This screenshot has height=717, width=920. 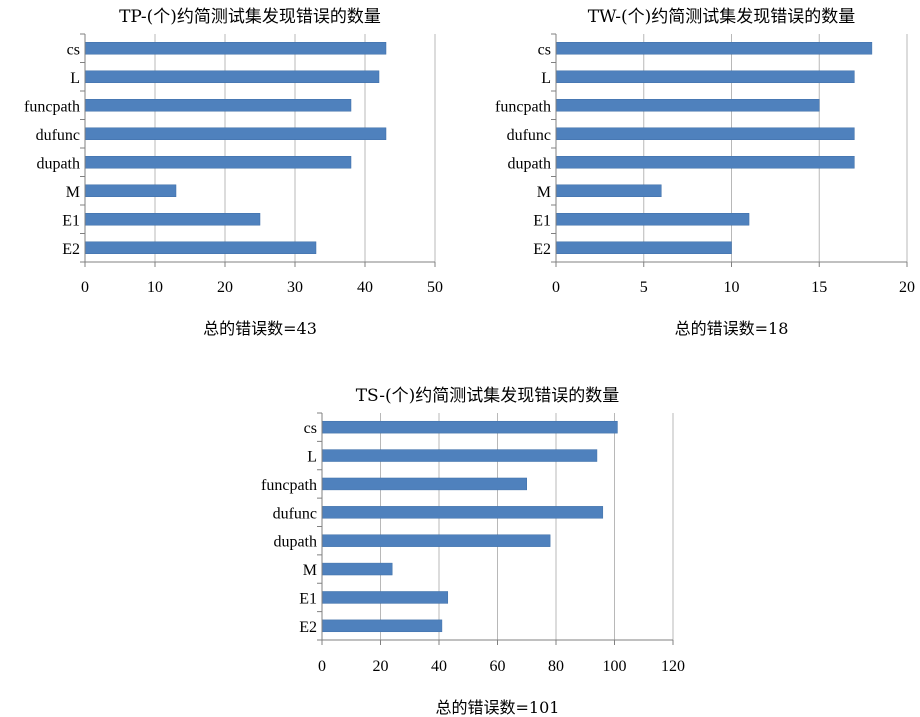 I want to click on x-tick-label: 15, so click(x=819, y=287).